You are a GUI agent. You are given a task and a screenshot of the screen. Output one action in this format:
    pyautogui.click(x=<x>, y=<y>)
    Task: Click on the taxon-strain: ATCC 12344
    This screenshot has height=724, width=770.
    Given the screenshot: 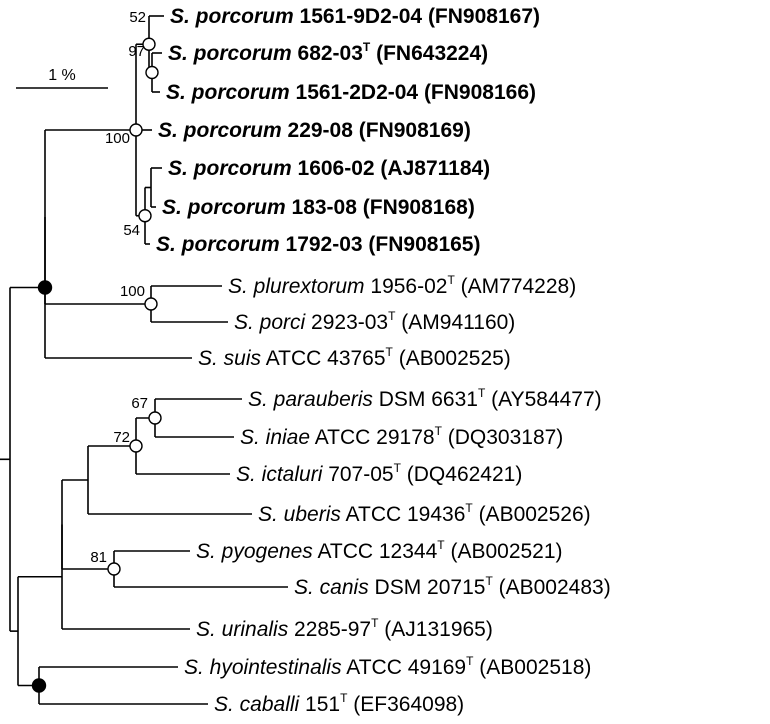 What is the action you would take?
    pyautogui.click(x=375, y=551)
    